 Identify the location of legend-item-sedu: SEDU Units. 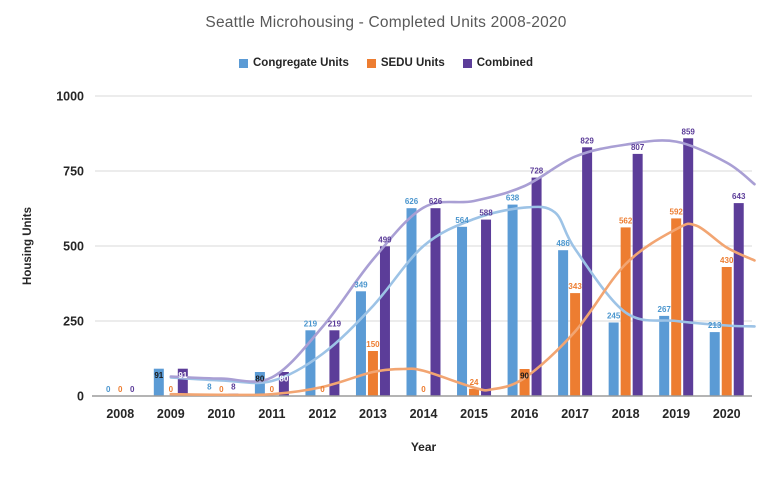
(405, 63).